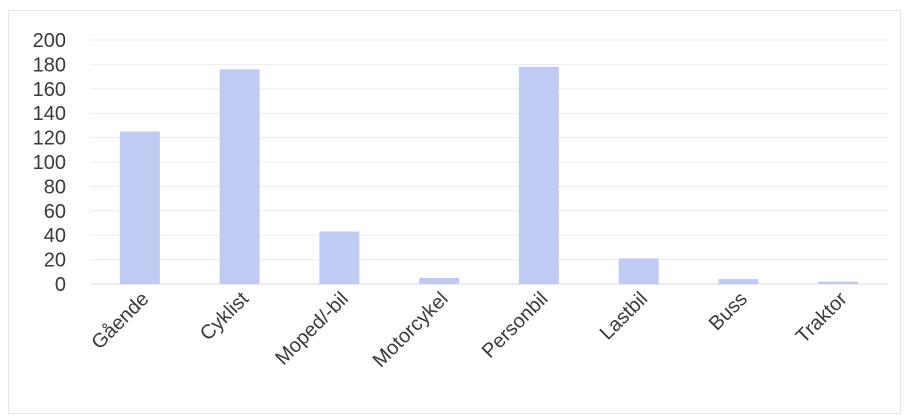  What do you see at coordinates (624, 316) in the screenshot?
I see `x-tick-label: Lastbil` at bounding box center [624, 316].